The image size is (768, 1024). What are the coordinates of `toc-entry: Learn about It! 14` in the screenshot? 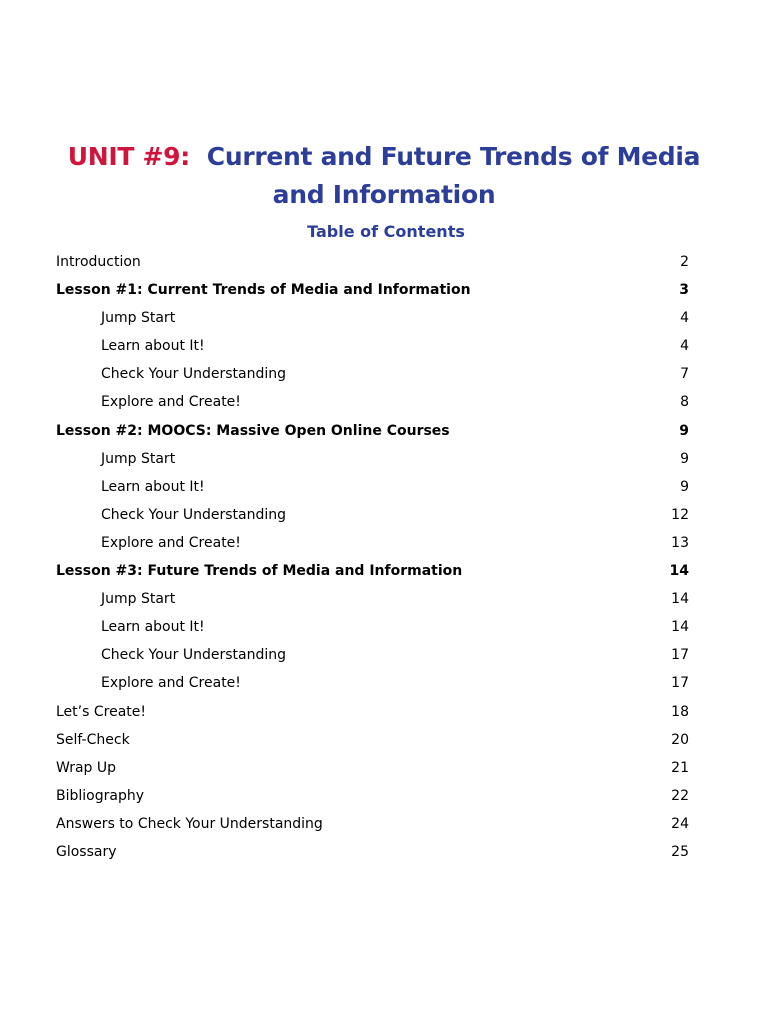 It's located at (372, 627).